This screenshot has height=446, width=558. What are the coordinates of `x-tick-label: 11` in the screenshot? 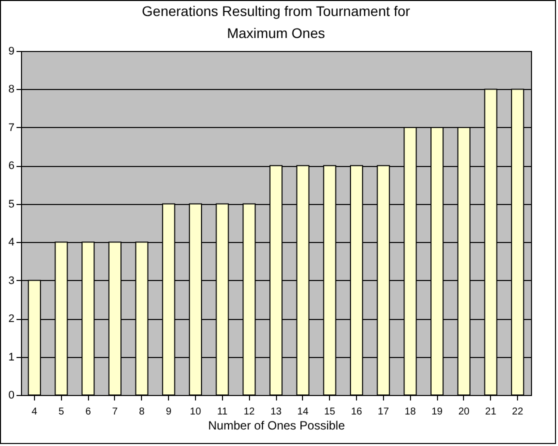 It's located at (222, 412).